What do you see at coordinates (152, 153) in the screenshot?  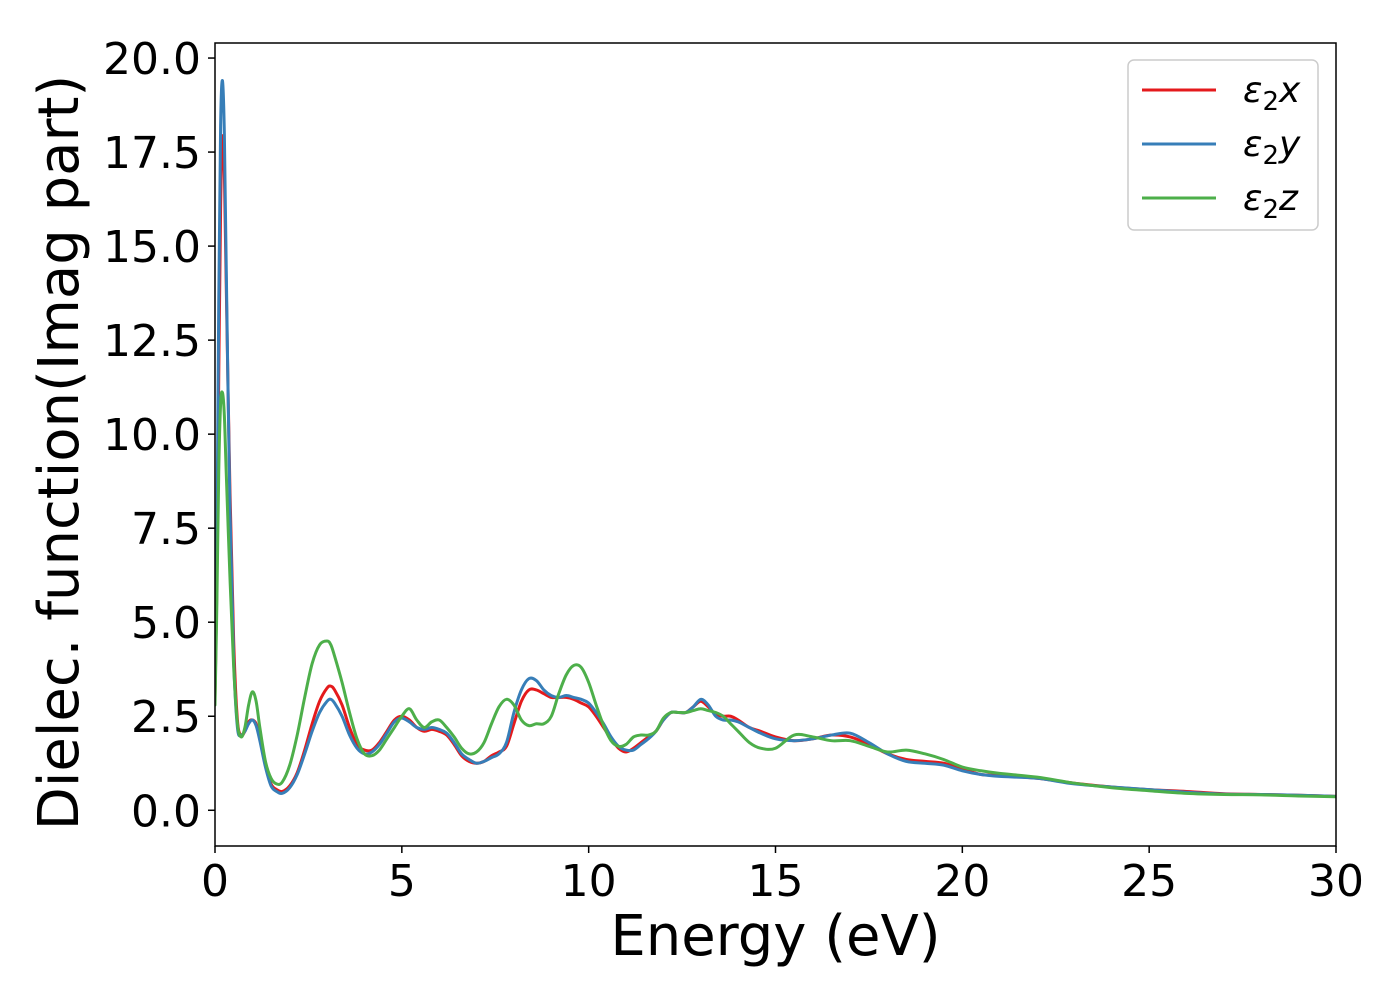 I see `y-tick-label: 17.5` at bounding box center [152, 153].